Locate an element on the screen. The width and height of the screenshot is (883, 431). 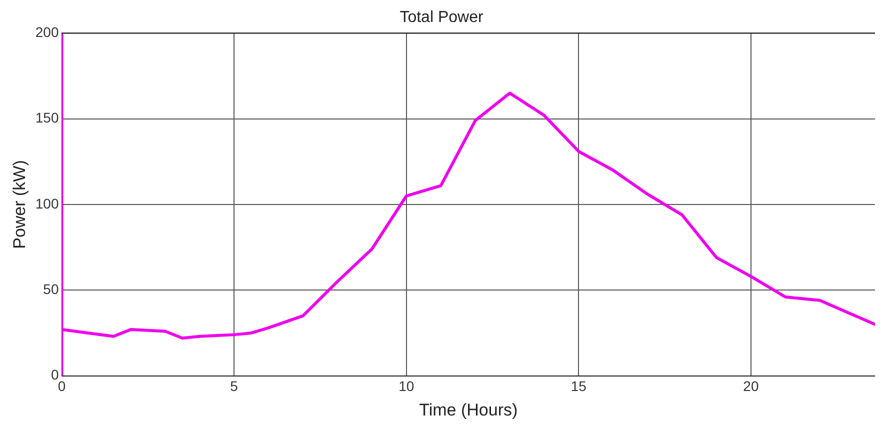
y-tick-label: 150 is located at coordinates (47, 118).